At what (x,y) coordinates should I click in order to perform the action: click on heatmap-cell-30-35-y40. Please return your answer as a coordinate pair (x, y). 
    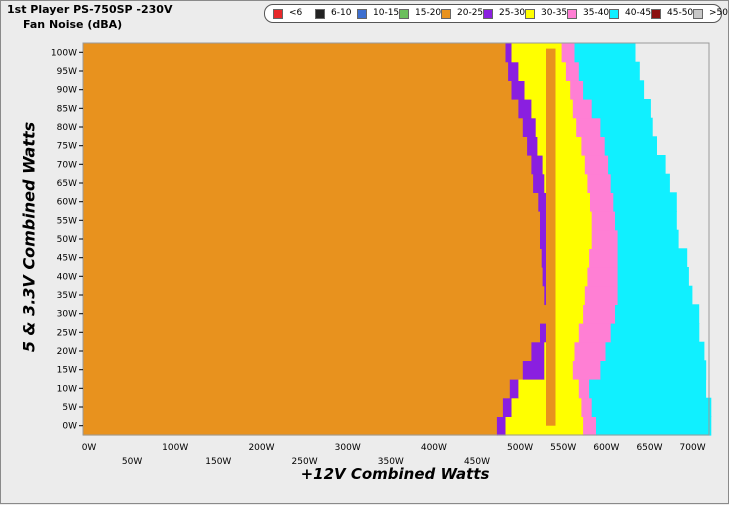
    Looking at the image, I should click on (568, 277).